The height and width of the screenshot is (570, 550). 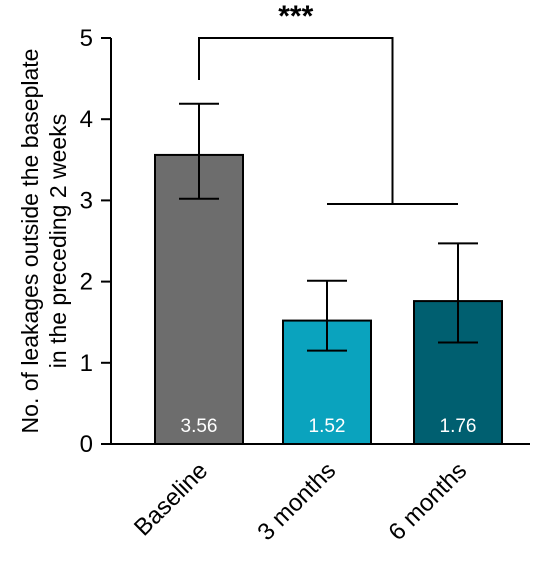 I want to click on y-tick-label-5: 5, so click(x=86, y=38).